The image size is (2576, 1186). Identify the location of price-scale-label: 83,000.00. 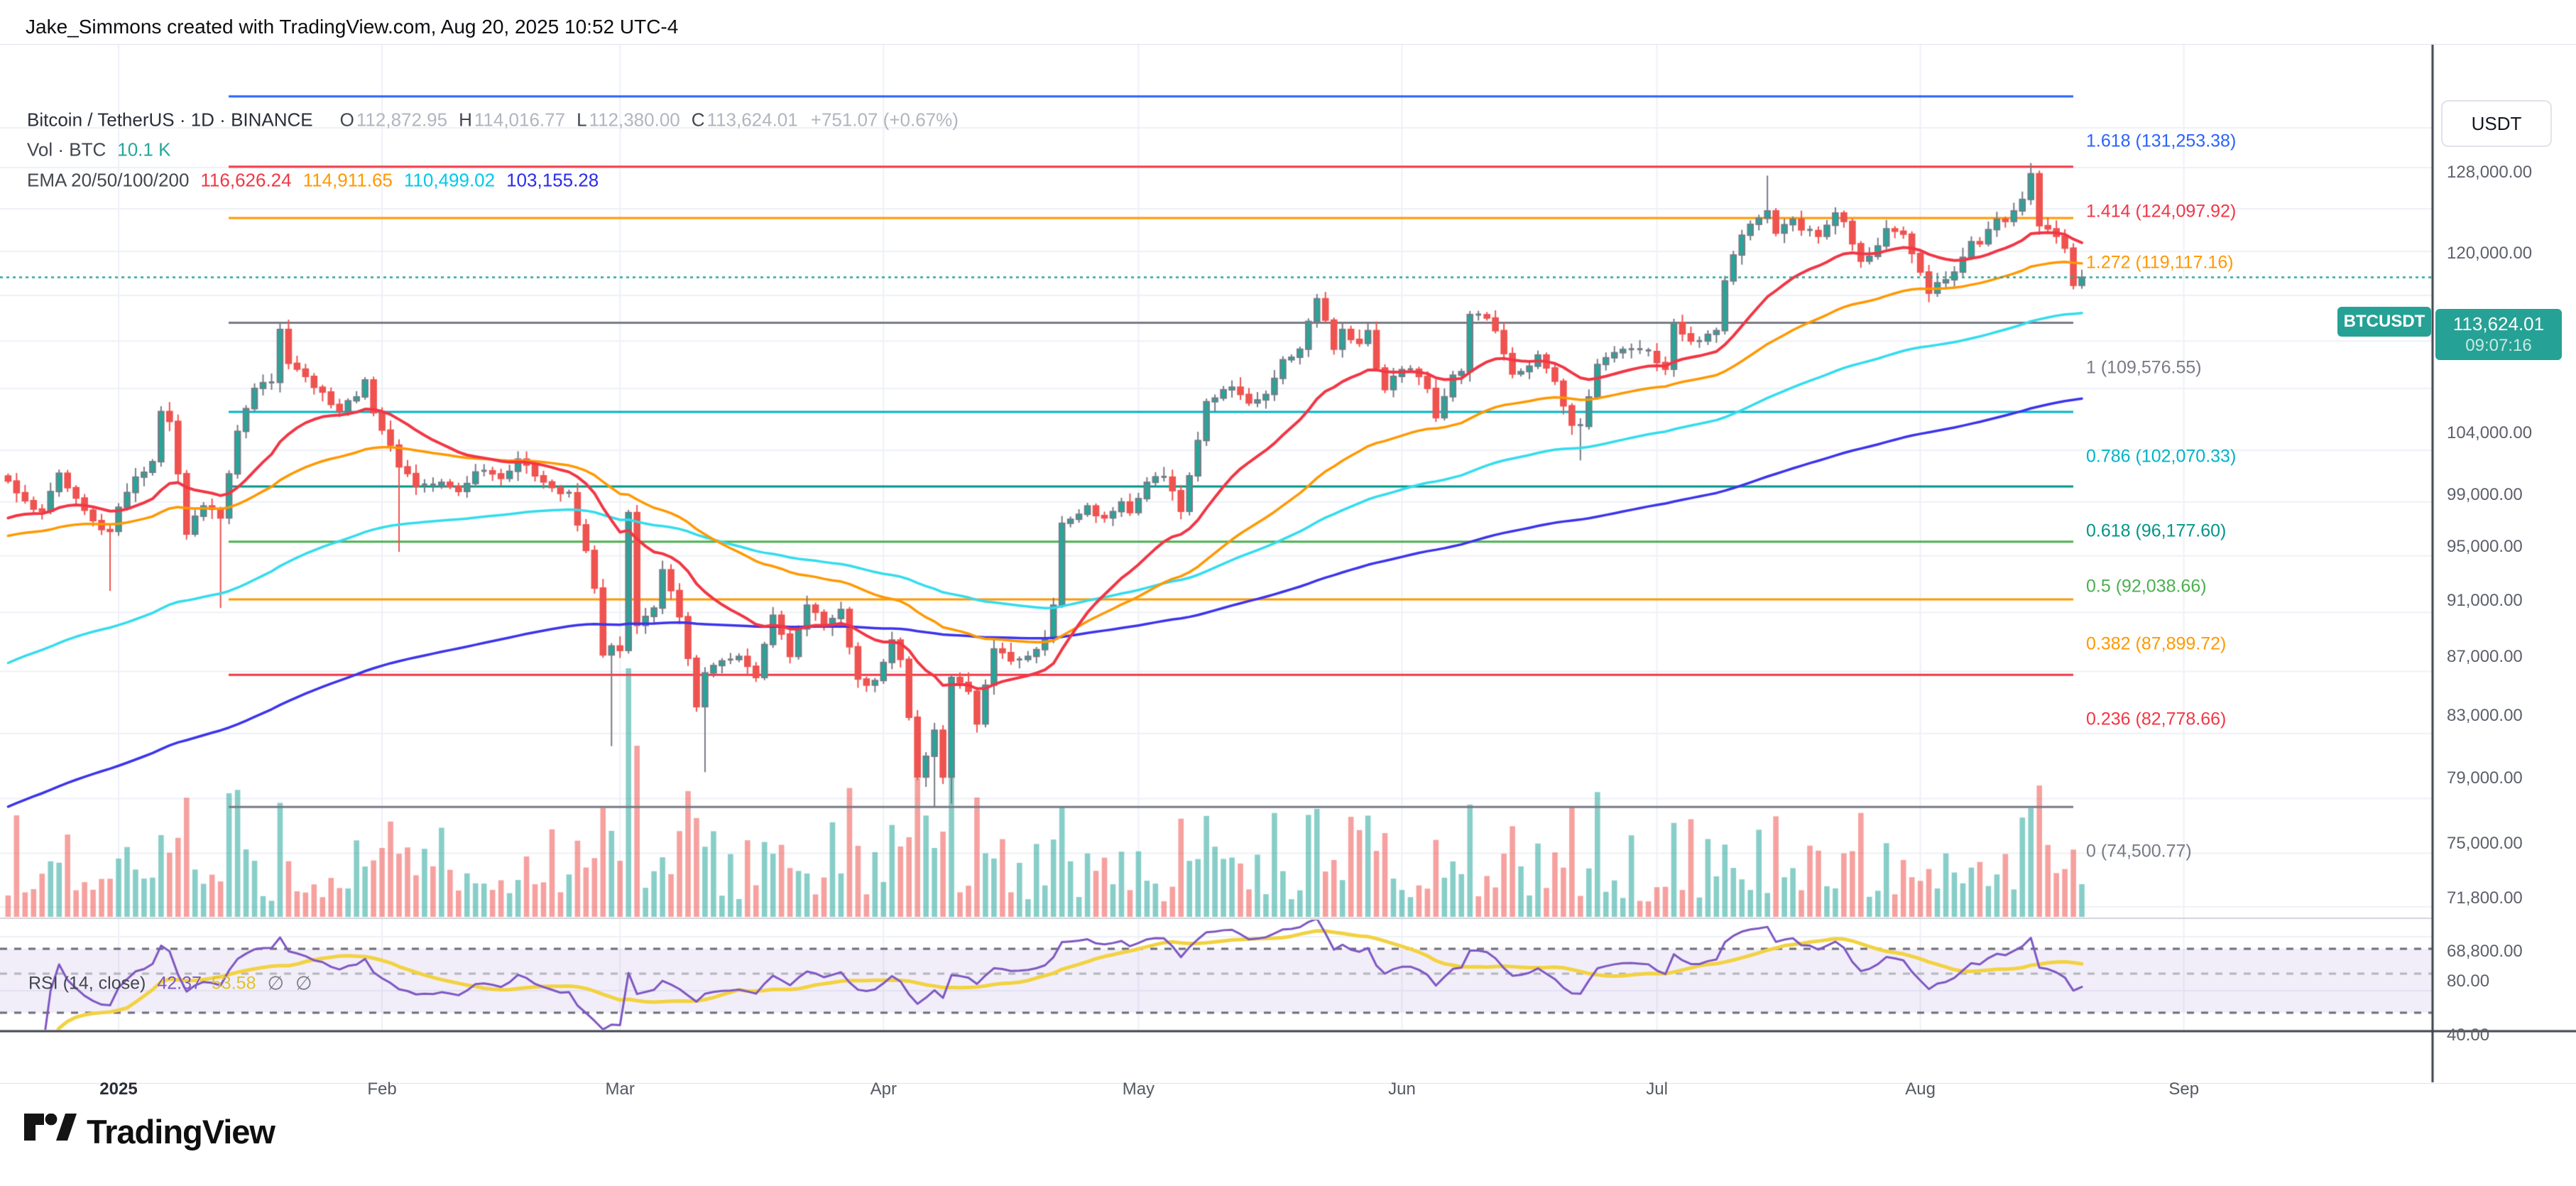
(2485, 716).